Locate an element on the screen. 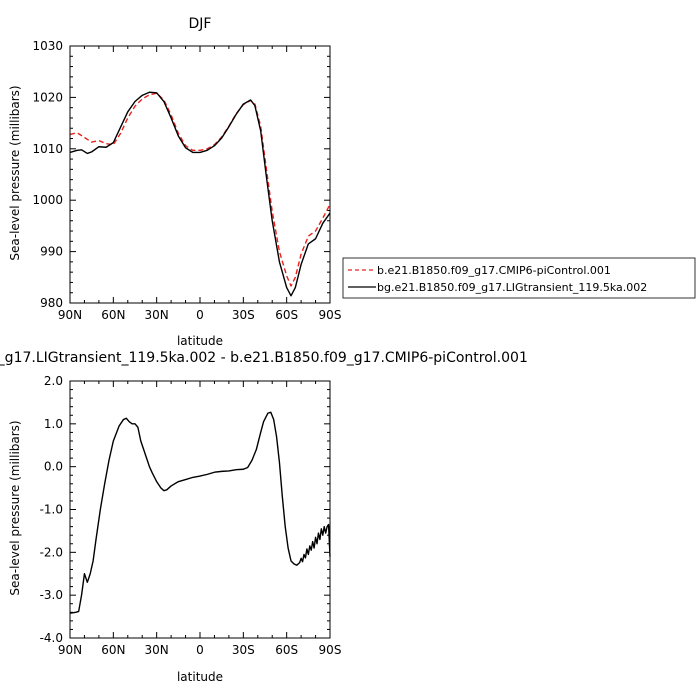  top-x-tick-label: 90N is located at coordinates (70, 315).